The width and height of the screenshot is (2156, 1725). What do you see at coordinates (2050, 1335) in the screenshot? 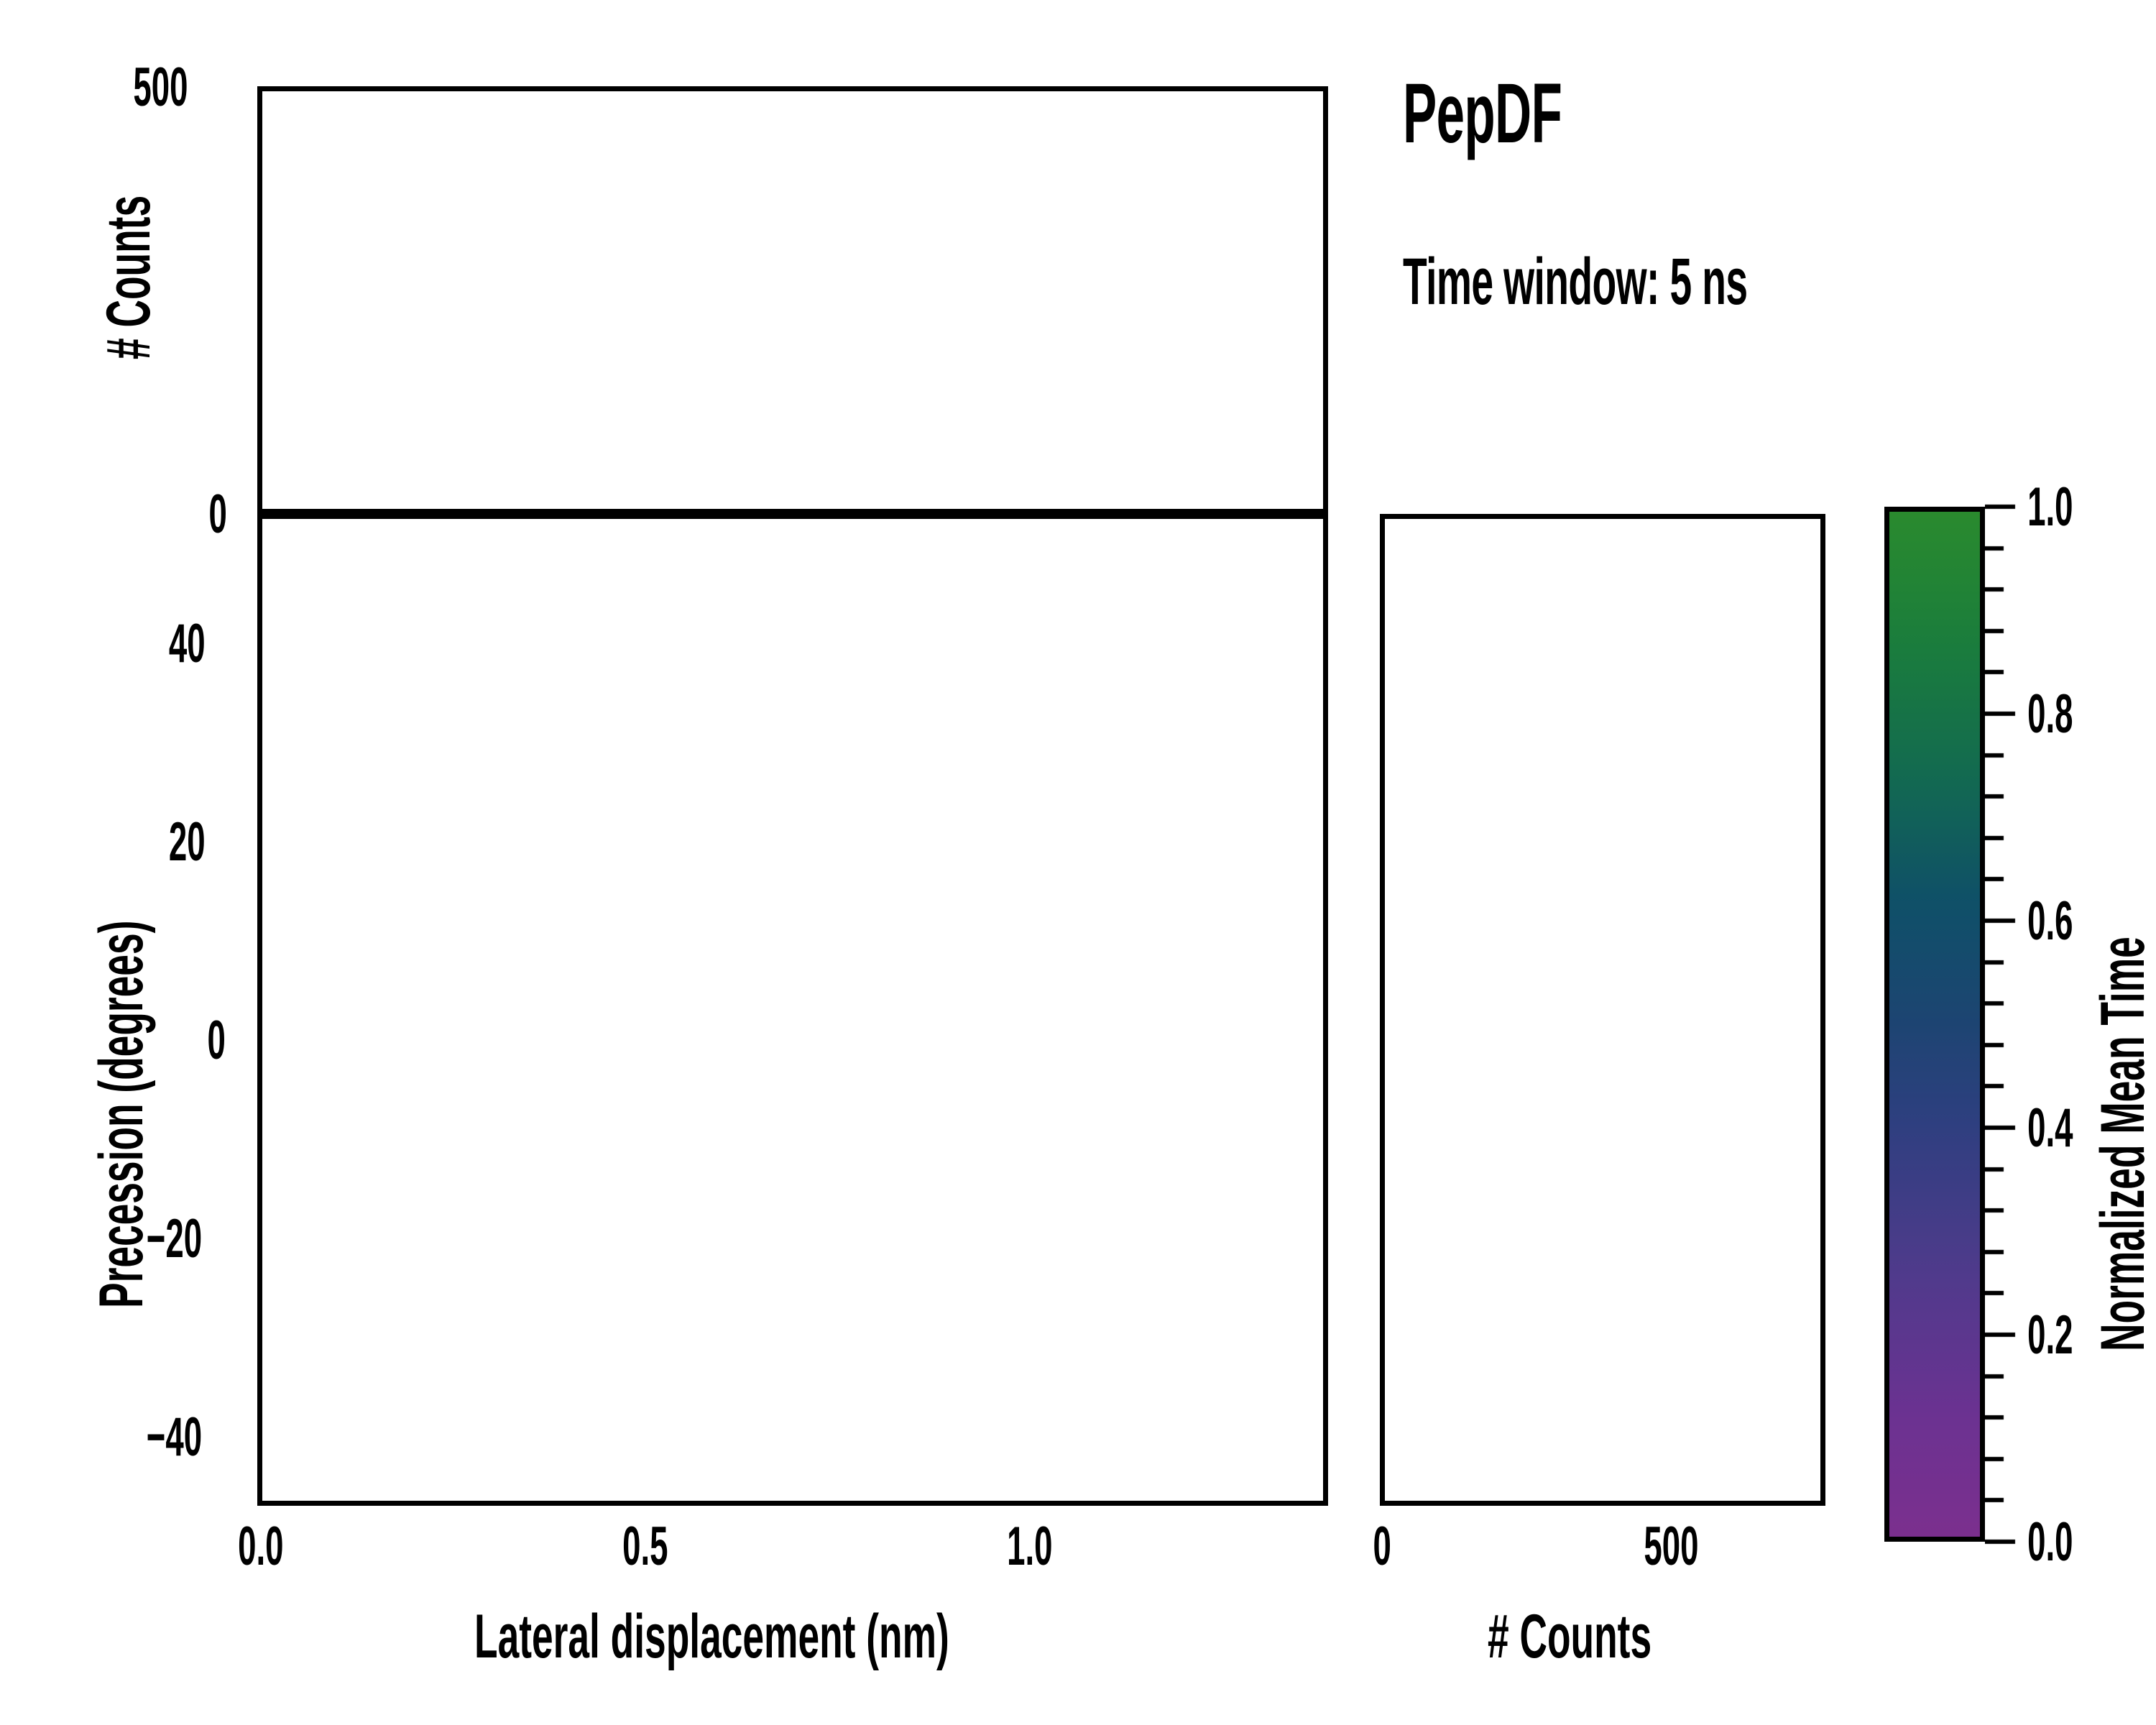
I see `colorbar-tick-02: 0.2` at bounding box center [2050, 1335].